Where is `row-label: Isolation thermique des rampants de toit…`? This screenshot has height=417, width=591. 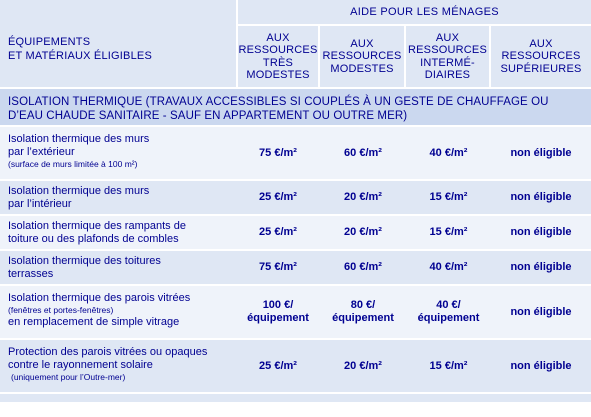 row-label: Isolation thermique des rampants de toit… is located at coordinates (118, 232).